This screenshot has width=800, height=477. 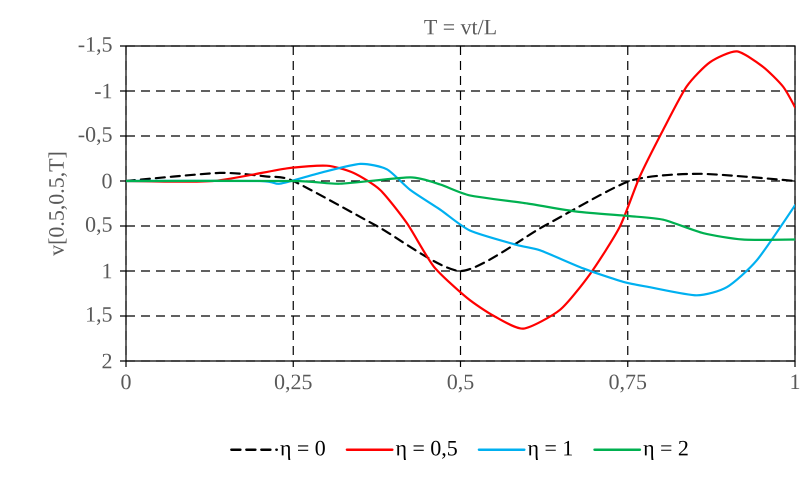 I want to click on x-tick-label: 0,5, so click(x=461, y=383).